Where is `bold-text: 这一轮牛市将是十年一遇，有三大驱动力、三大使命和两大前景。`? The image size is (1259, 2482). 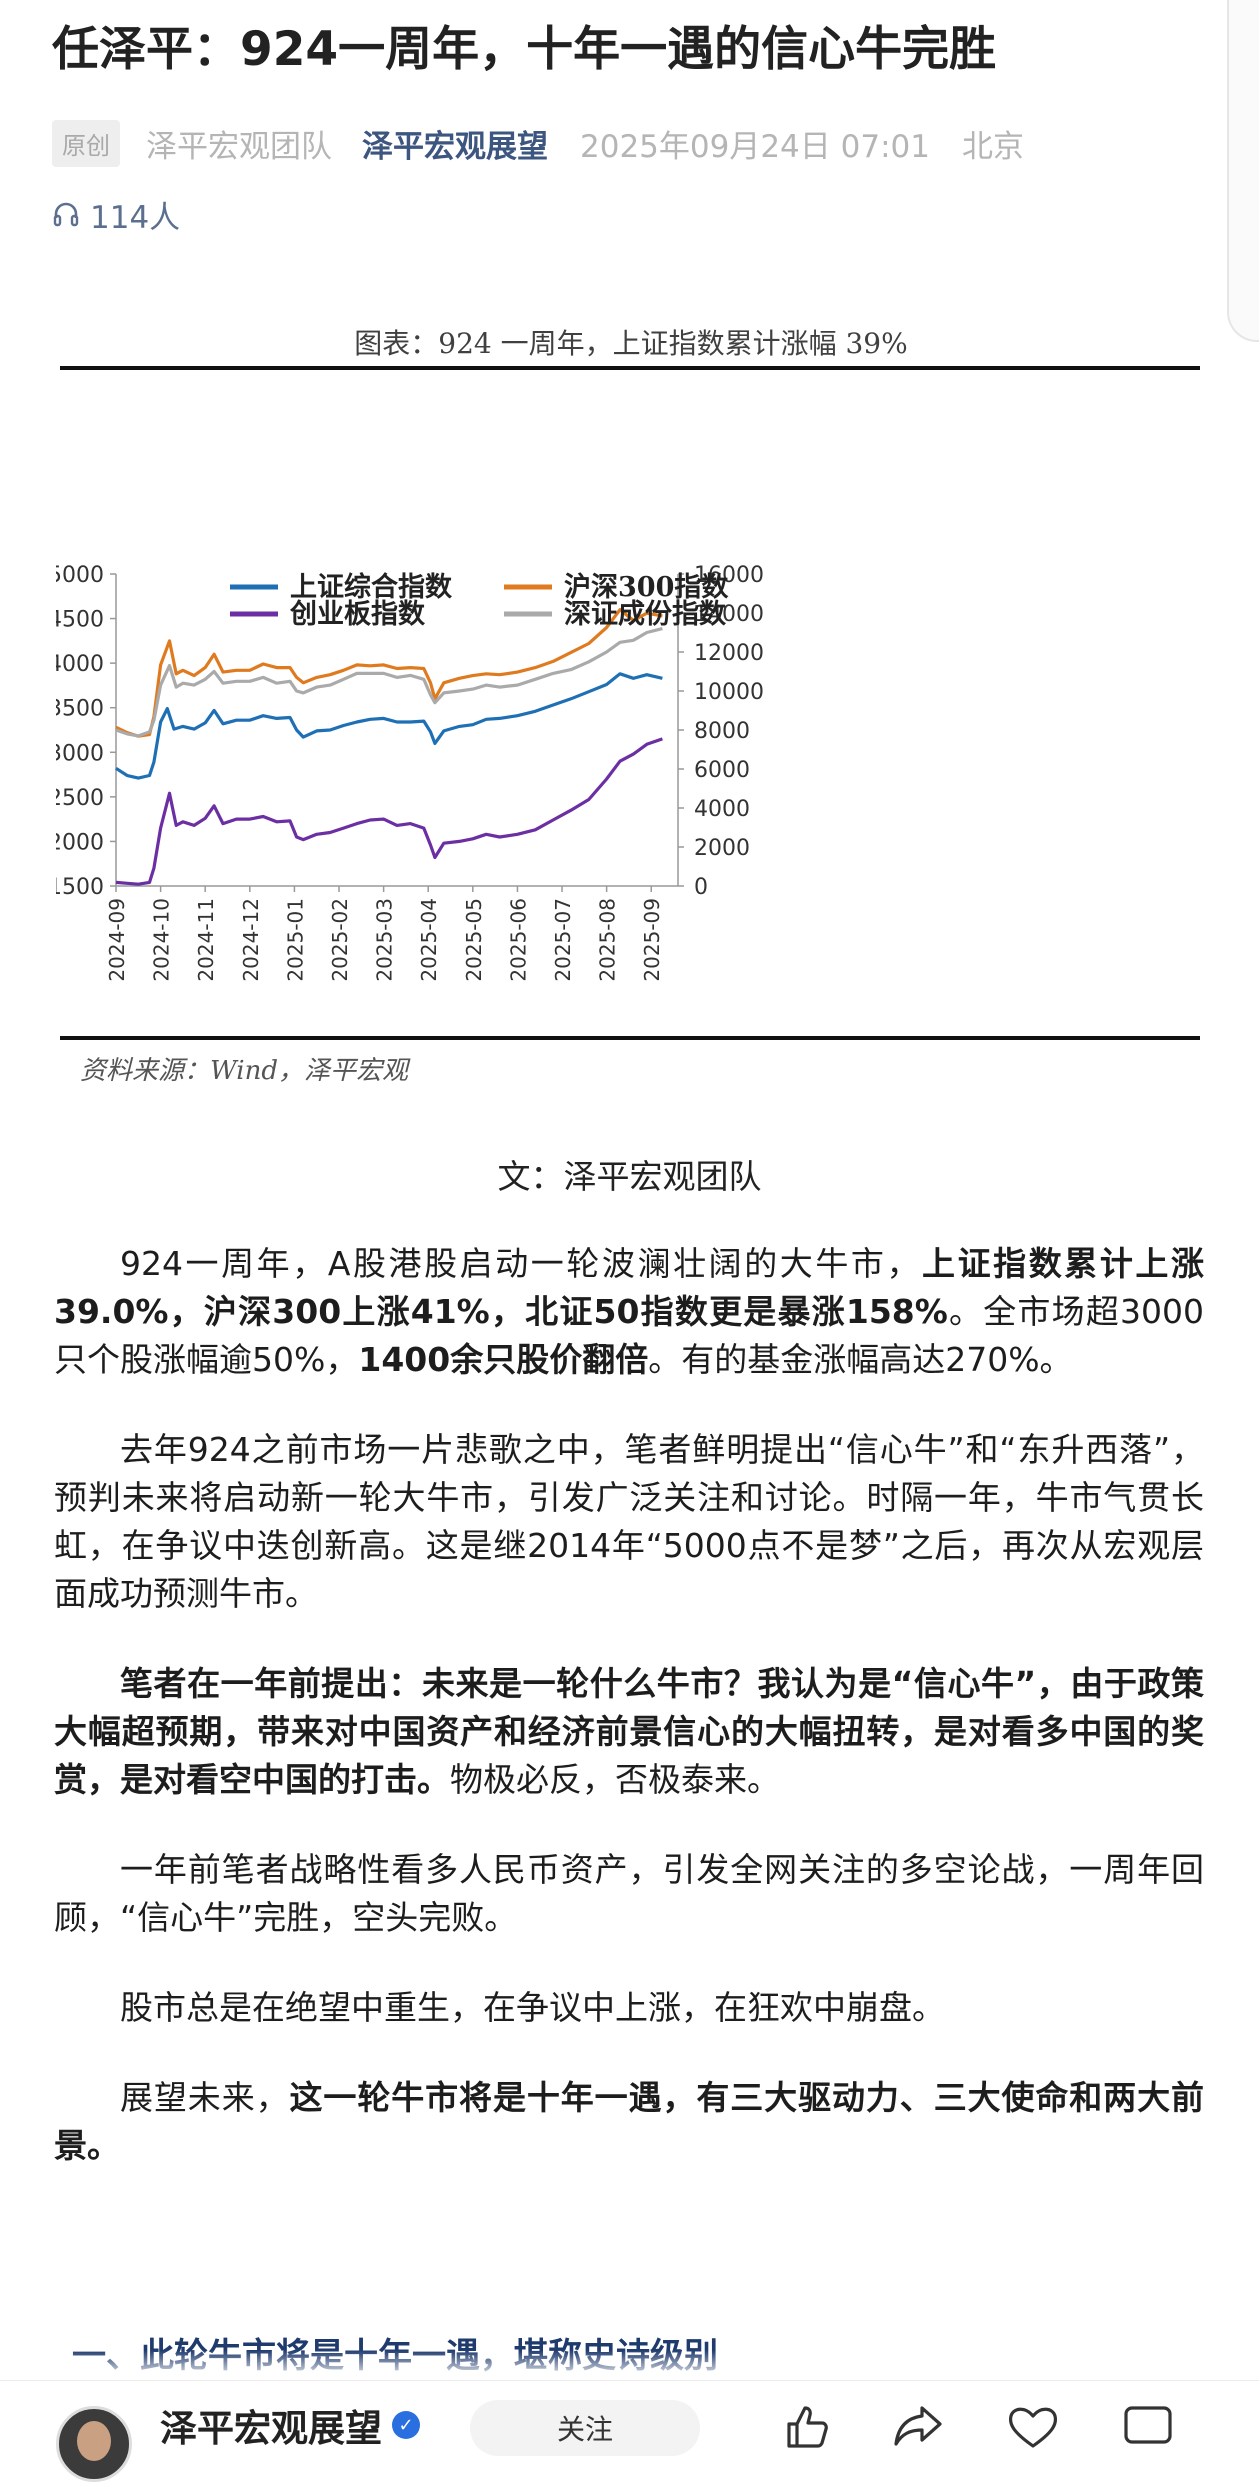 bold-text: 这一轮牛市将是十年一遇，有三大驱动力、三大使命和两大前景。 is located at coordinates (629, 2121).